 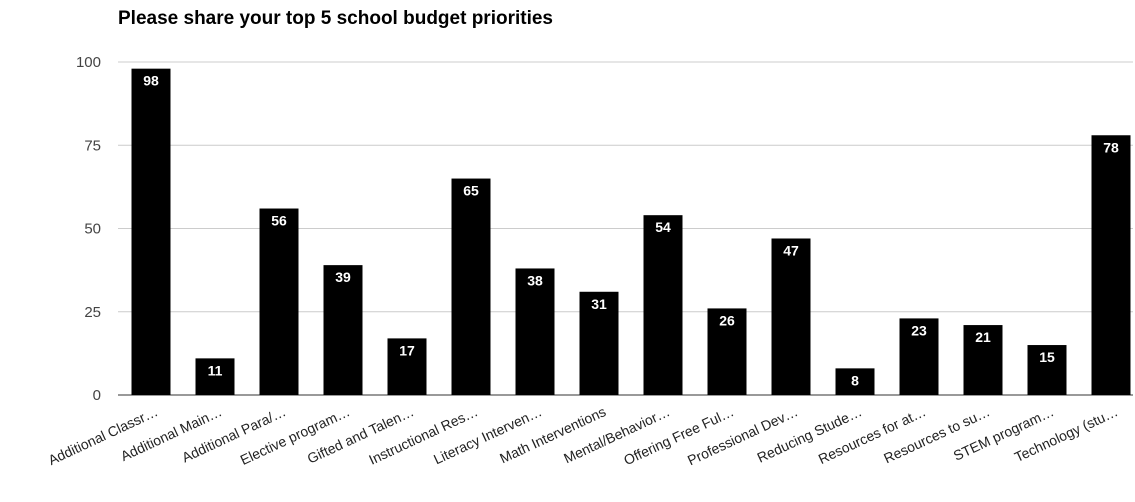 I want to click on data-label: 26, so click(x=727, y=320).